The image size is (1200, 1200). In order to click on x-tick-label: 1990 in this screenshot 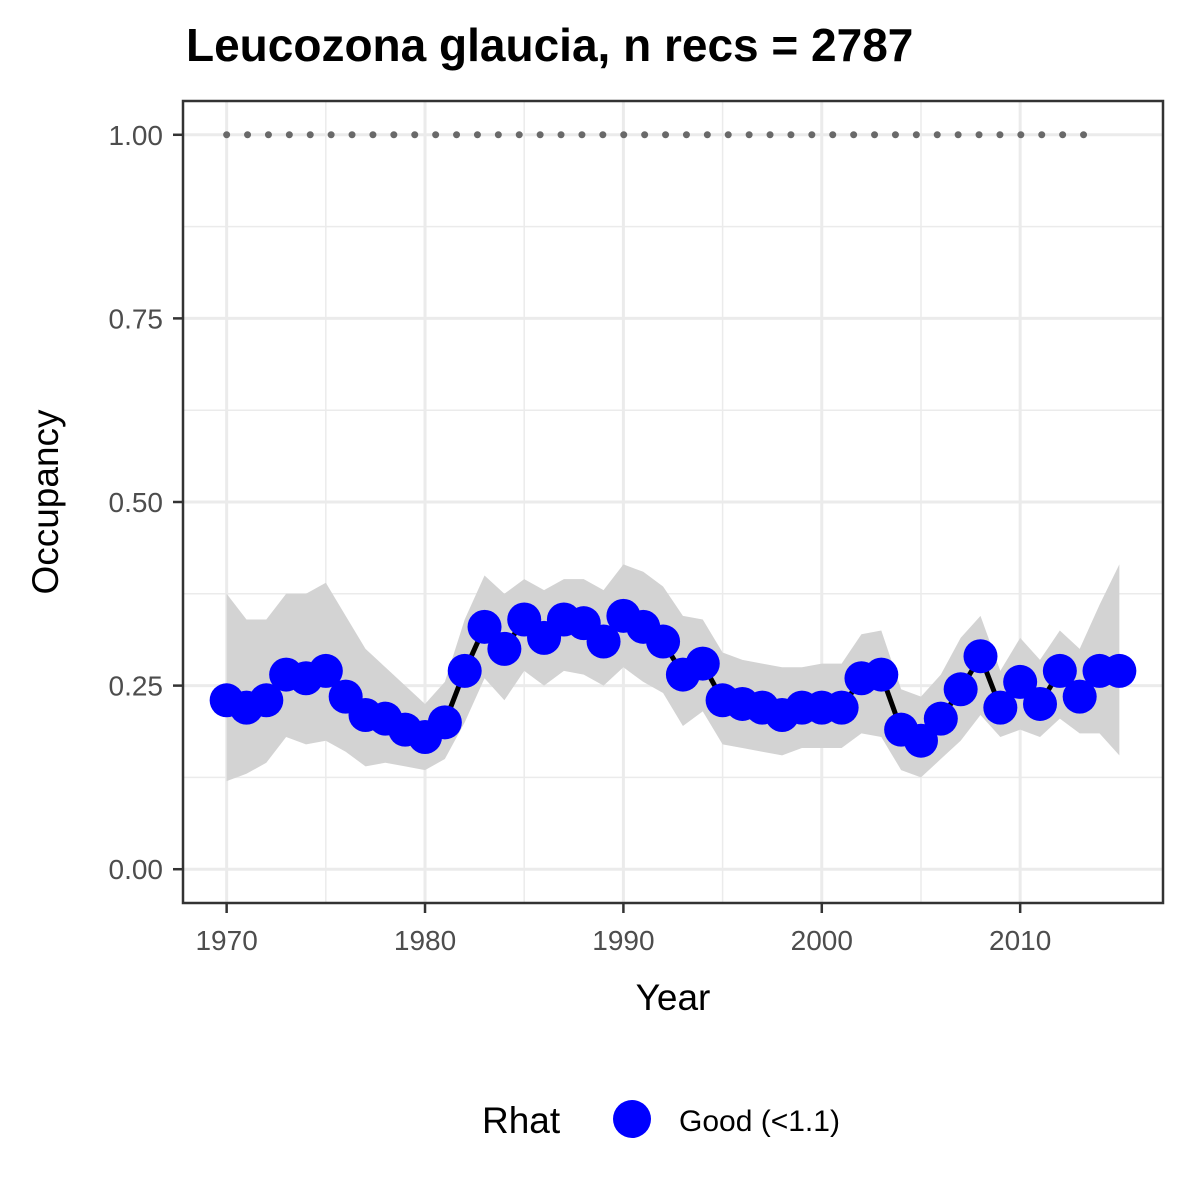, I will do `click(623, 940)`.